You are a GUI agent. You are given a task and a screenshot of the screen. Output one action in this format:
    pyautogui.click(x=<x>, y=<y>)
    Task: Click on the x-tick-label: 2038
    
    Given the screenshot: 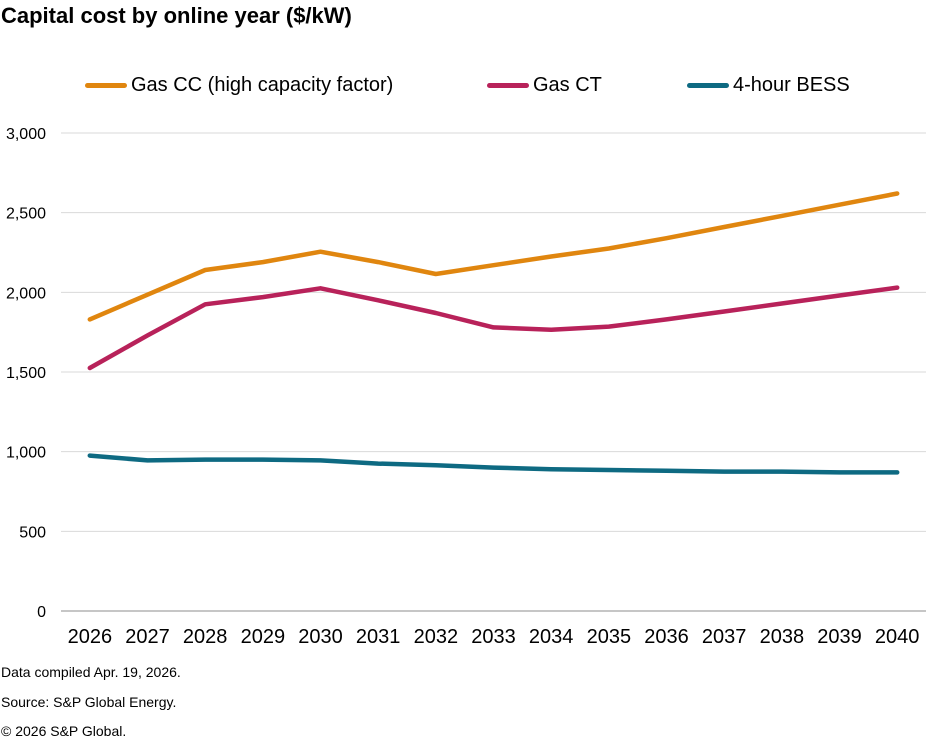 What is the action you would take?
    pyautogui.click(x=782, y=637)
    